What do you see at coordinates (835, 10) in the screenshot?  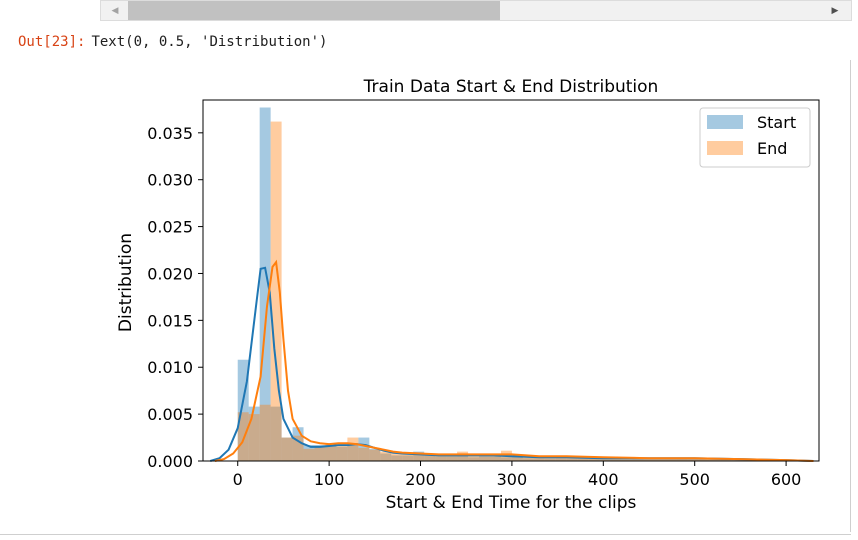 I see `scroll-right-arrow-icon: ▶` at bounding box center [835, 10].